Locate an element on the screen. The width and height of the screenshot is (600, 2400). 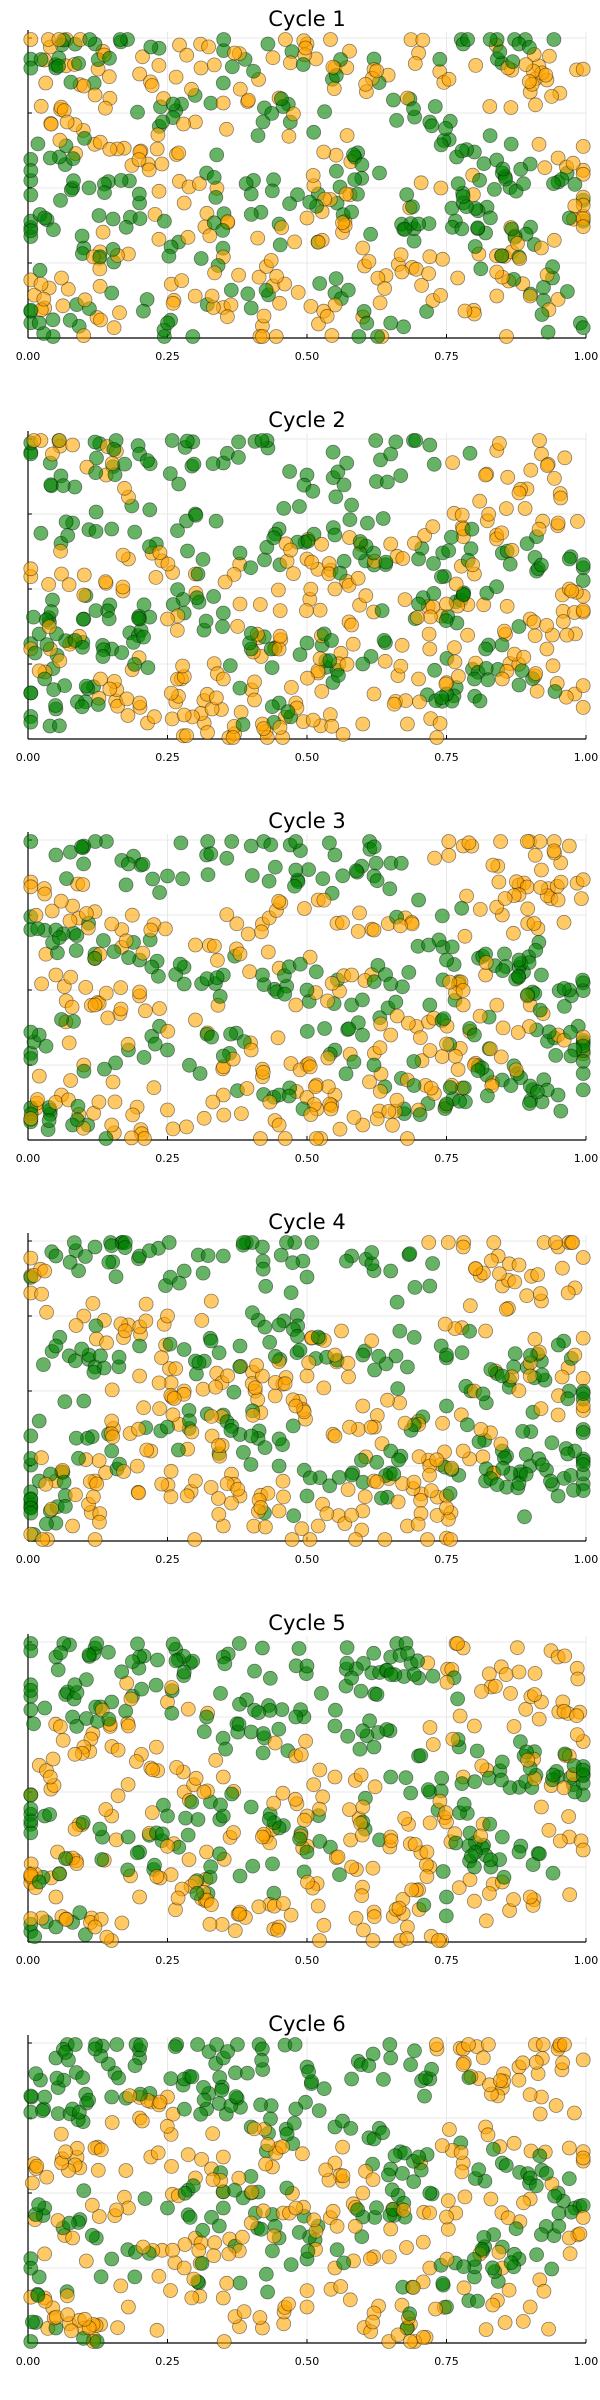
points is located at coordinates (307, 990).